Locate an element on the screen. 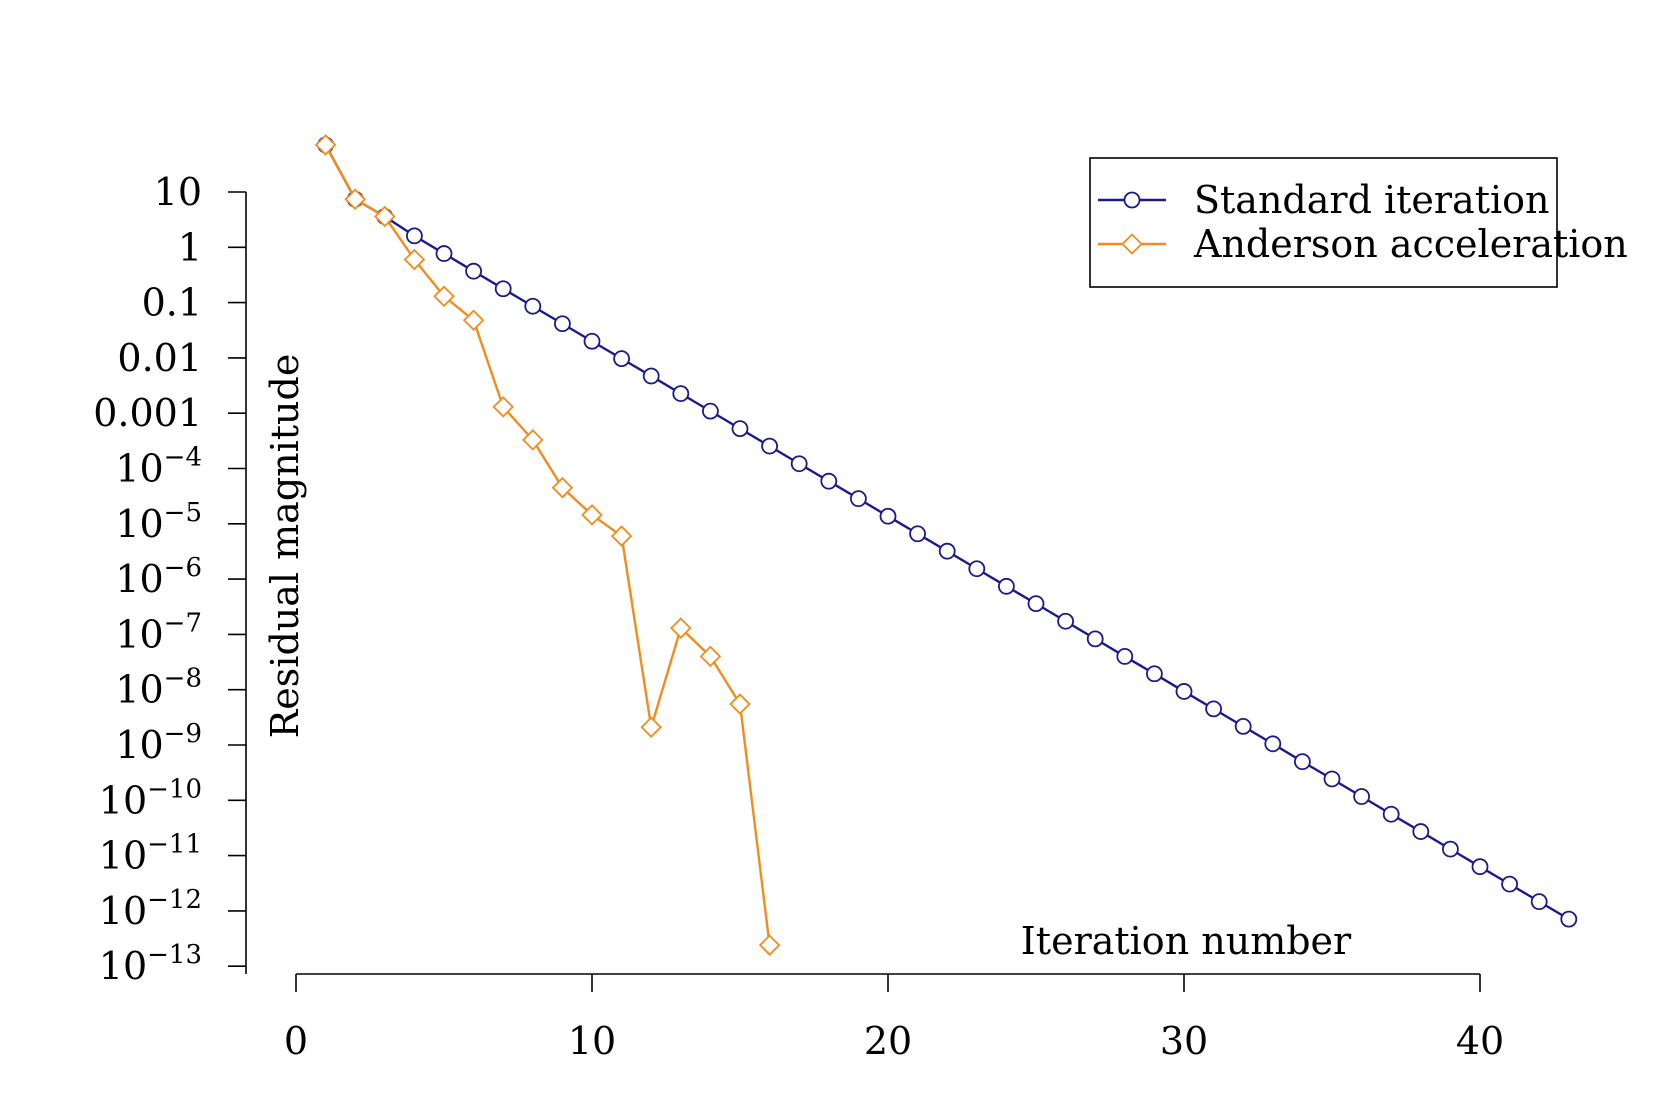  legend-item-anderson-acceleration: Anderson acceleration is located at coordinates (1363, 244).